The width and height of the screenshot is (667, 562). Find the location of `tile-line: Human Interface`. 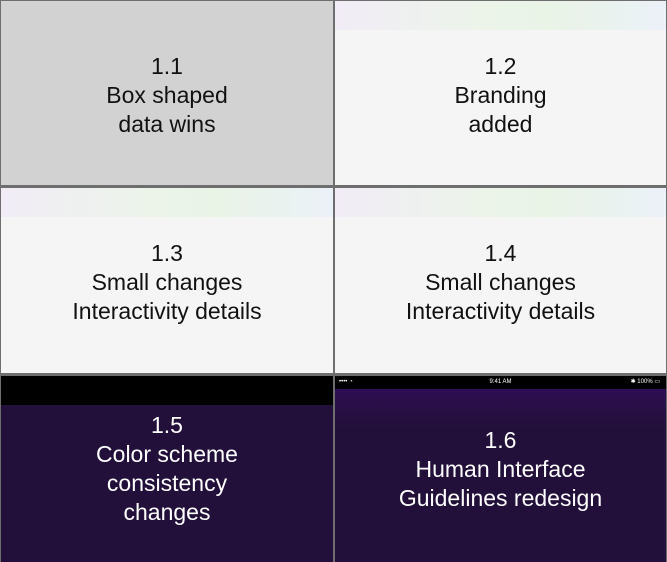

tile-line: Human Interface is located at coordinates (500, 469).